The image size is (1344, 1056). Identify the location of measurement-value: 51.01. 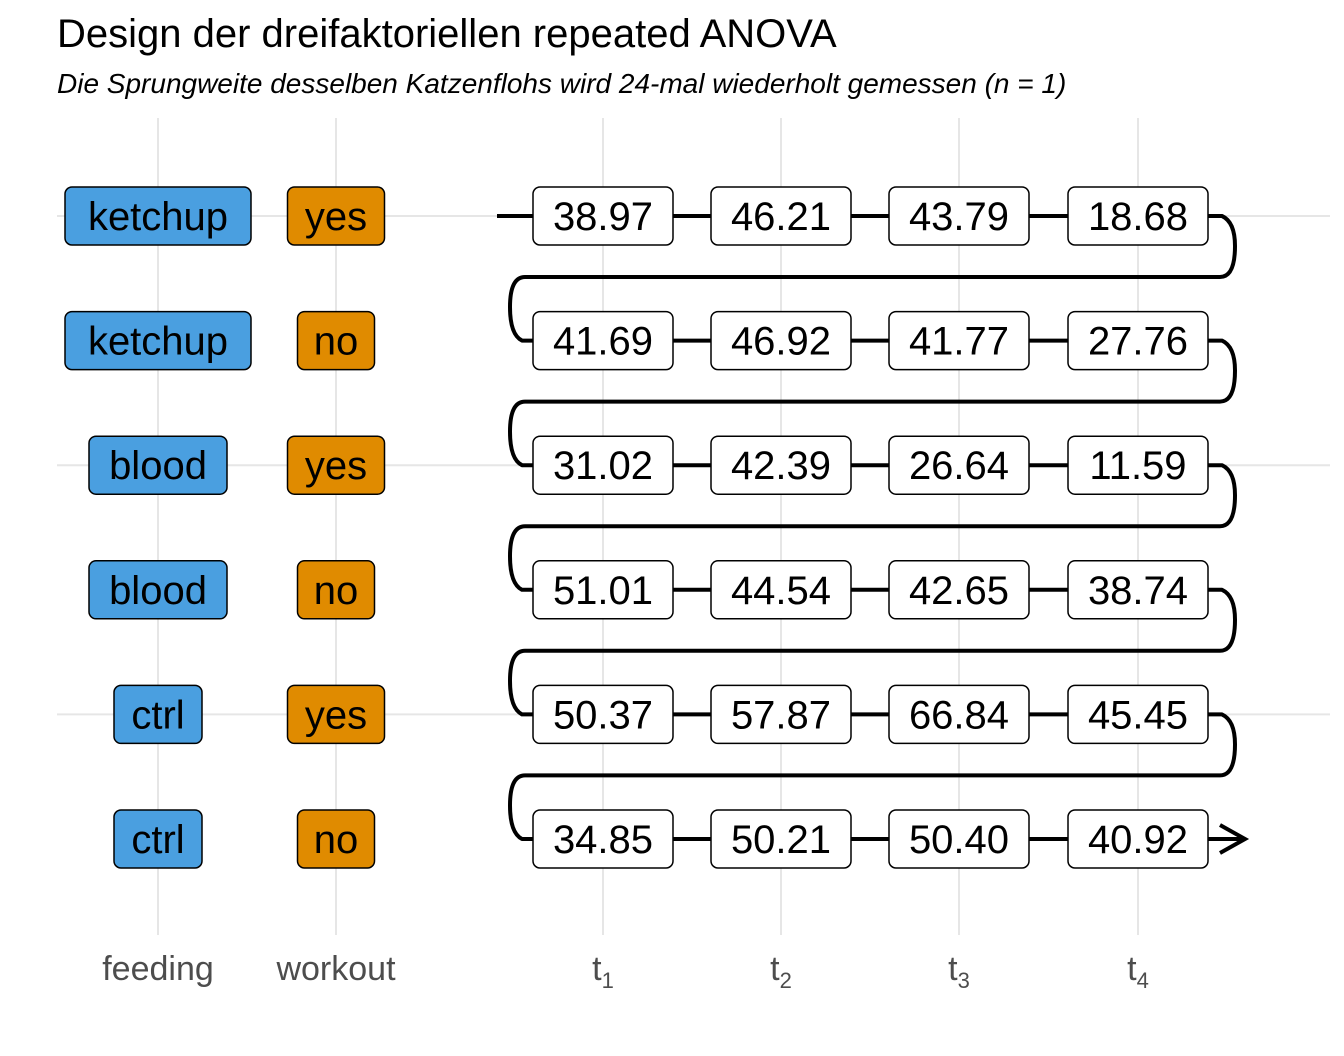
(603, 590).